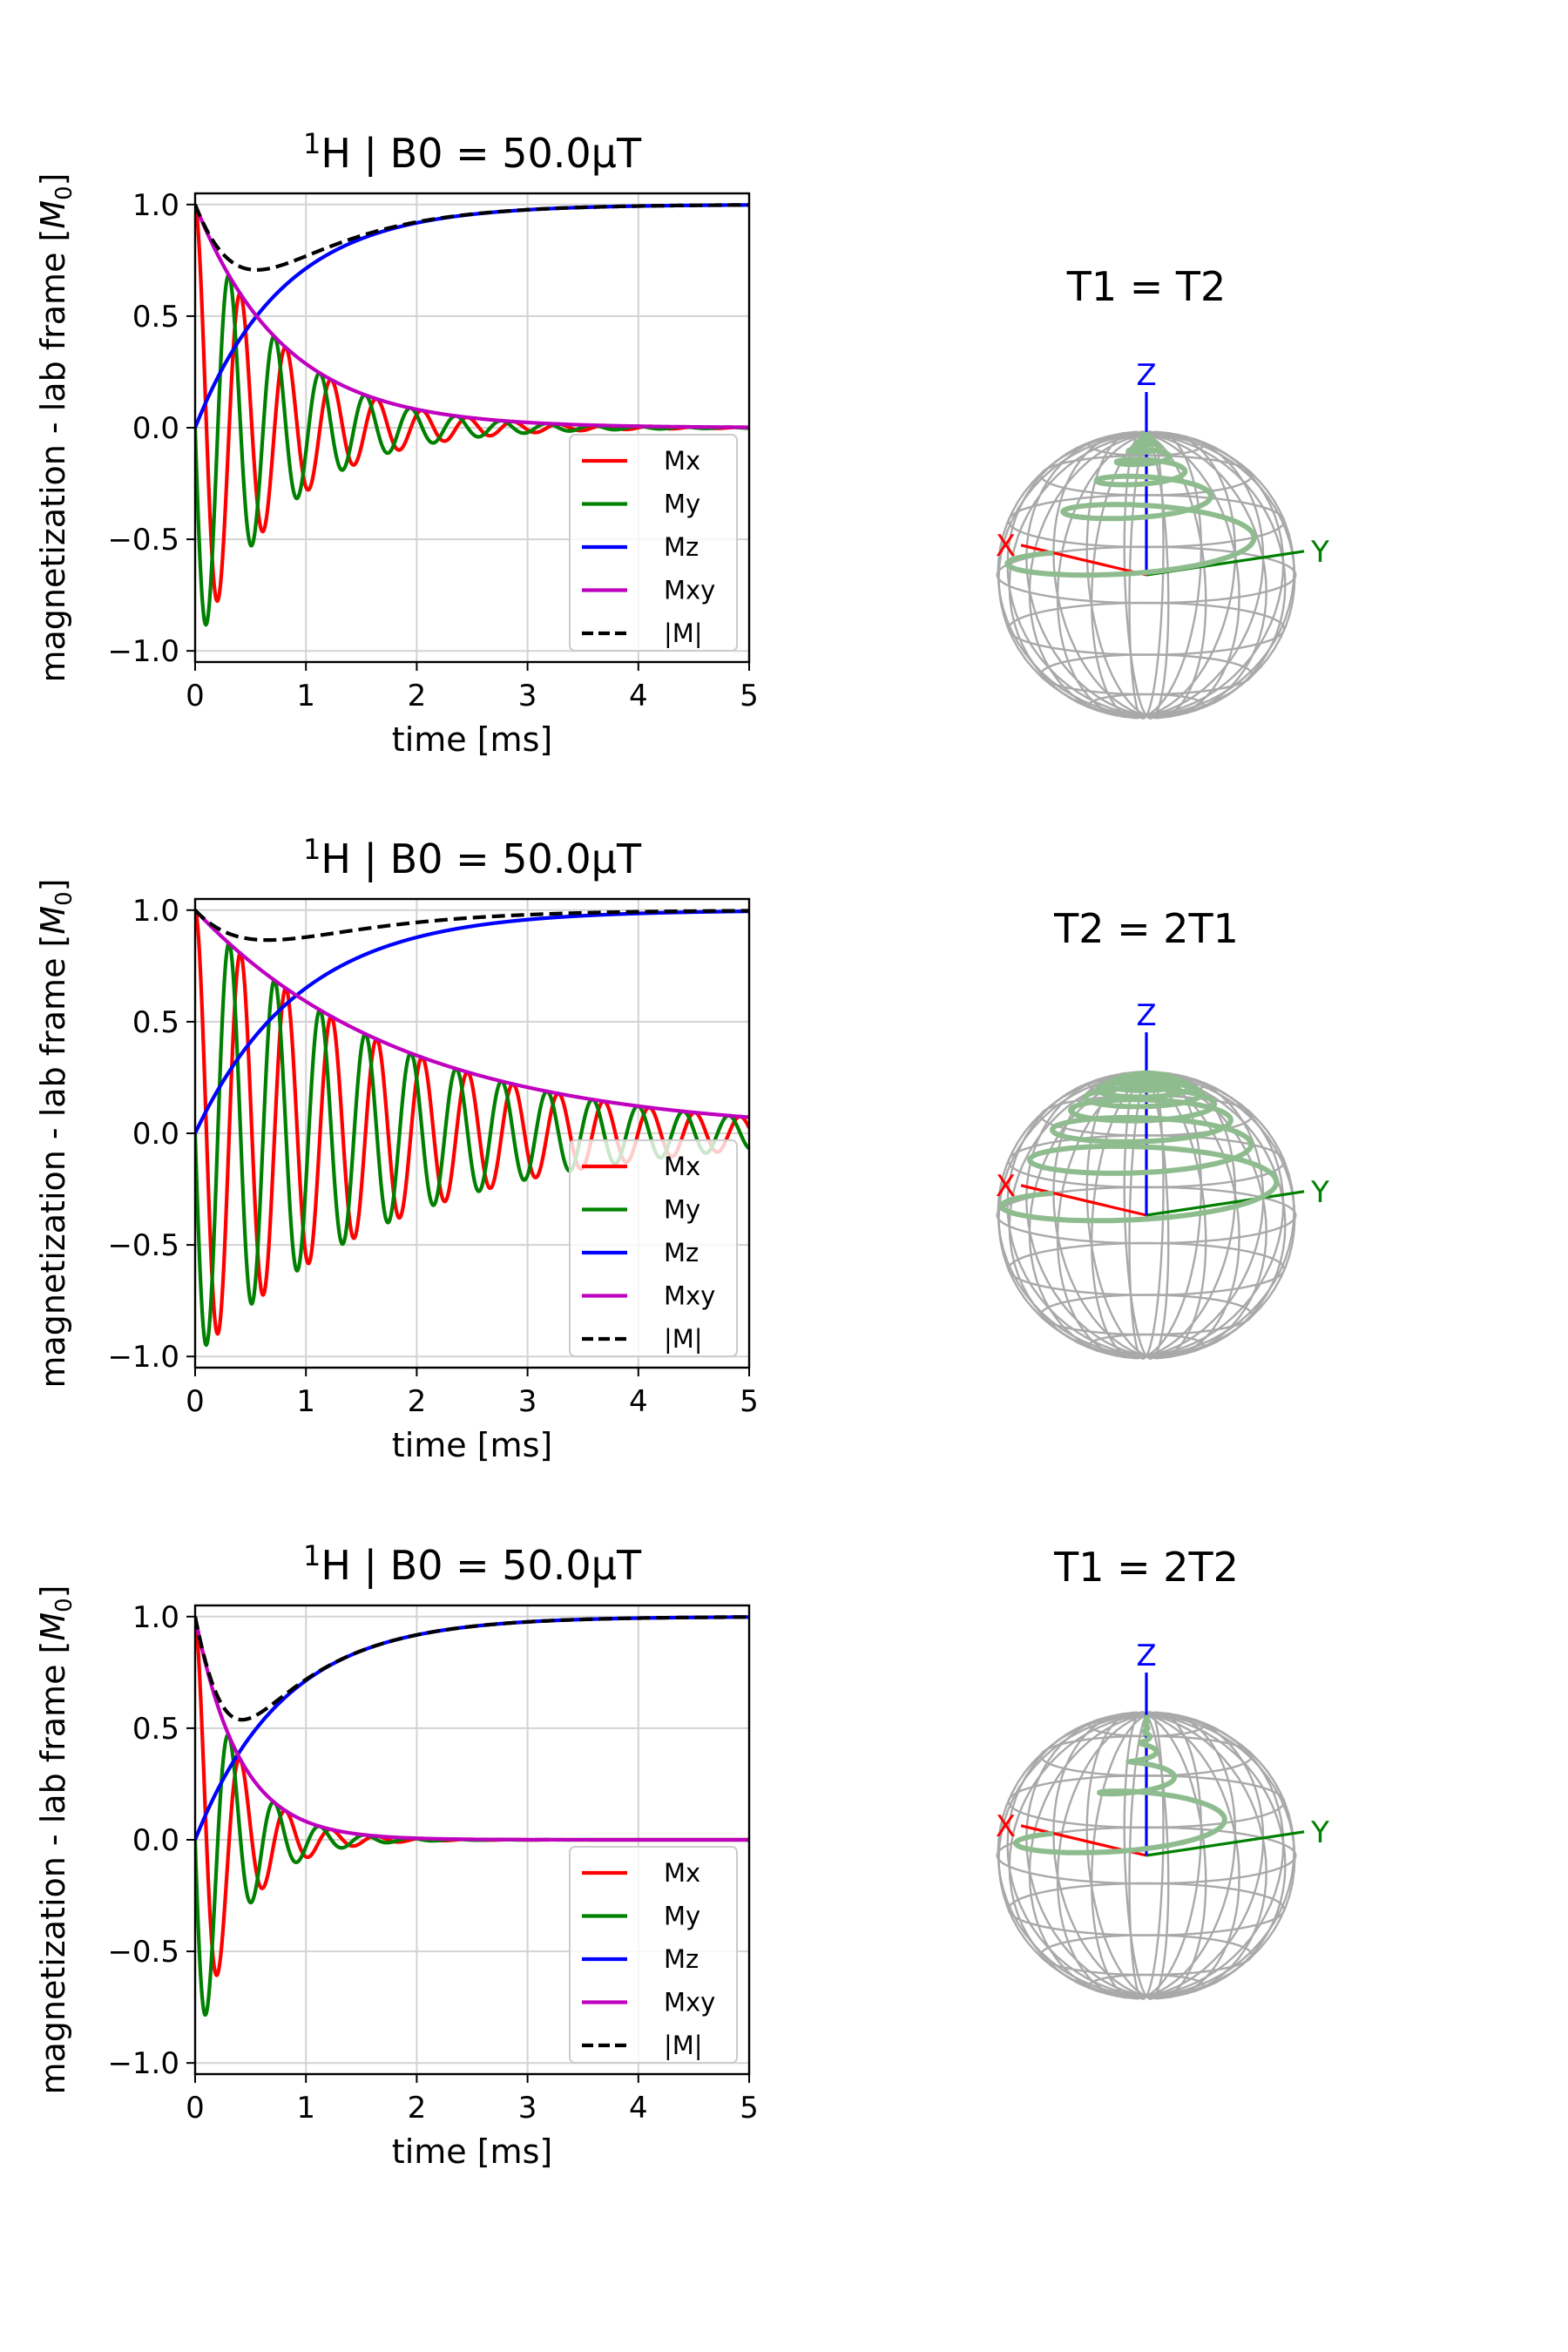 This screenshot has height=2352, width=1568. I want to click on bloch-sphere-1: T1 = T2 X Y Z, so click(1162, 491).